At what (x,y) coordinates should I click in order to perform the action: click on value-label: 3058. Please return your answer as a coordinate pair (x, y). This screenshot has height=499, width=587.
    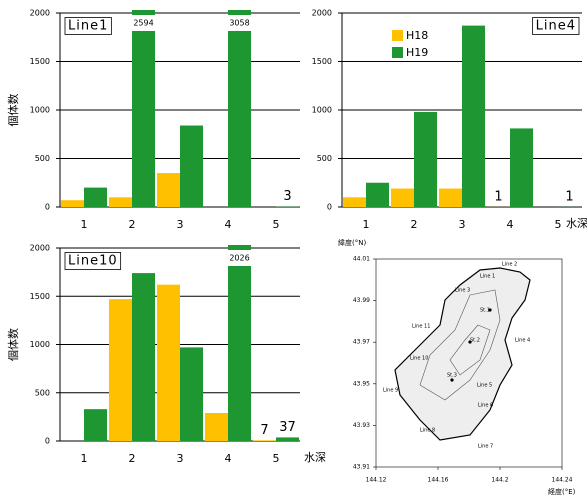
    Looking at the image, I should click on (239, 23).